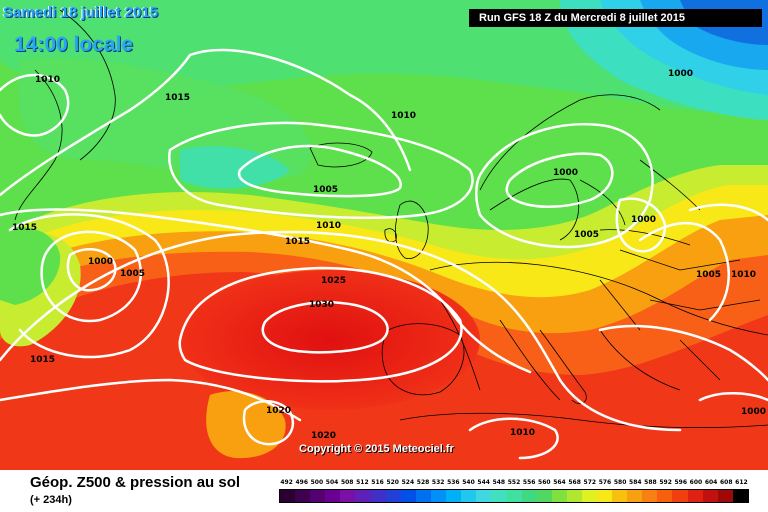 Image resolution: width=768 pixels, height=512 pixels. I want to click on legend-label: 508, so click(347, 482).